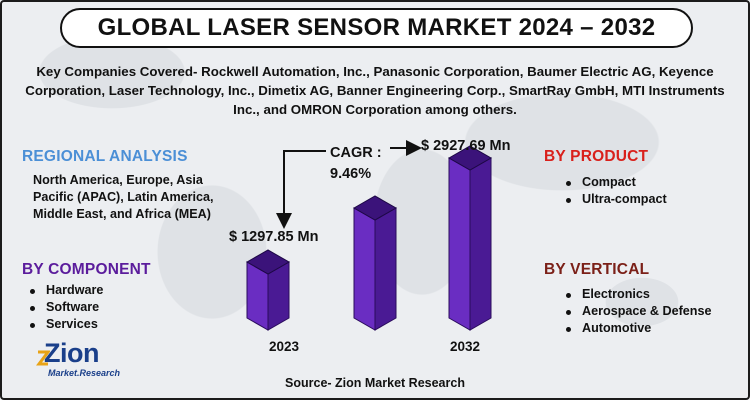 Image resolution: width=750 pixels, height=400 pixels. What do you see at coordinates (364, 269) in the screenshot?
I see `bar-middle-left-face` at bounding box center [364, 269].